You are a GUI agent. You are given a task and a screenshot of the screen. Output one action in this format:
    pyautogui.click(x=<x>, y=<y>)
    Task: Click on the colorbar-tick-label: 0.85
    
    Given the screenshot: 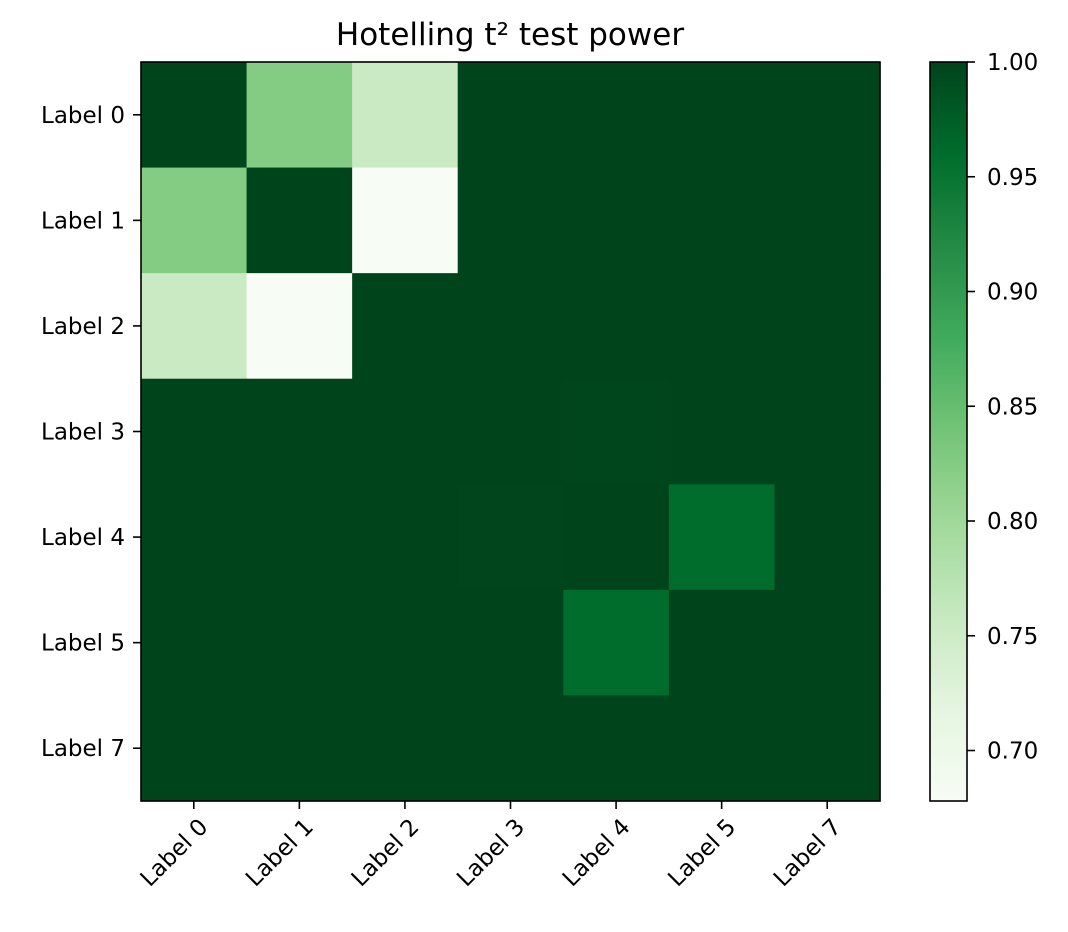 What is the action you would take?
    pyautogui.click(x=1012, y=407)
    